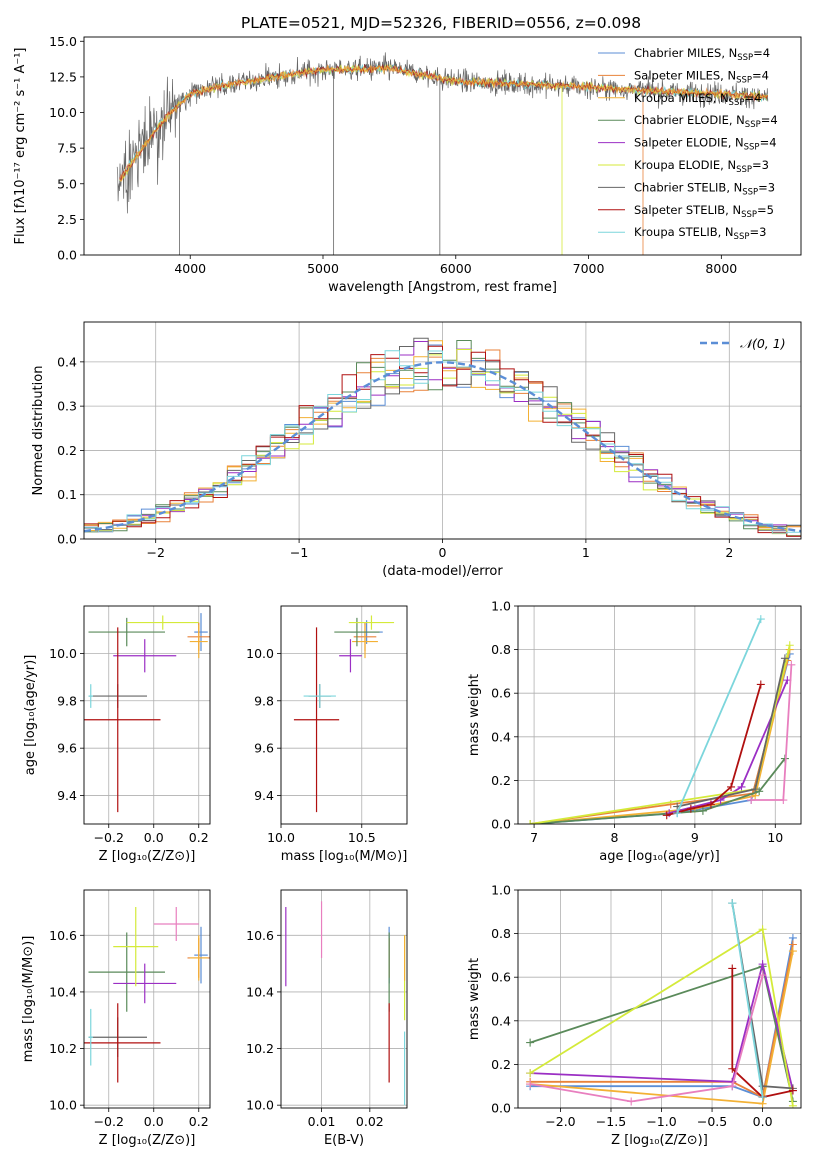  What do you see at coordinates (67, 700) in the screenshot?
I see `y-tick-label: 9.8` at bounding box center [67, 700].